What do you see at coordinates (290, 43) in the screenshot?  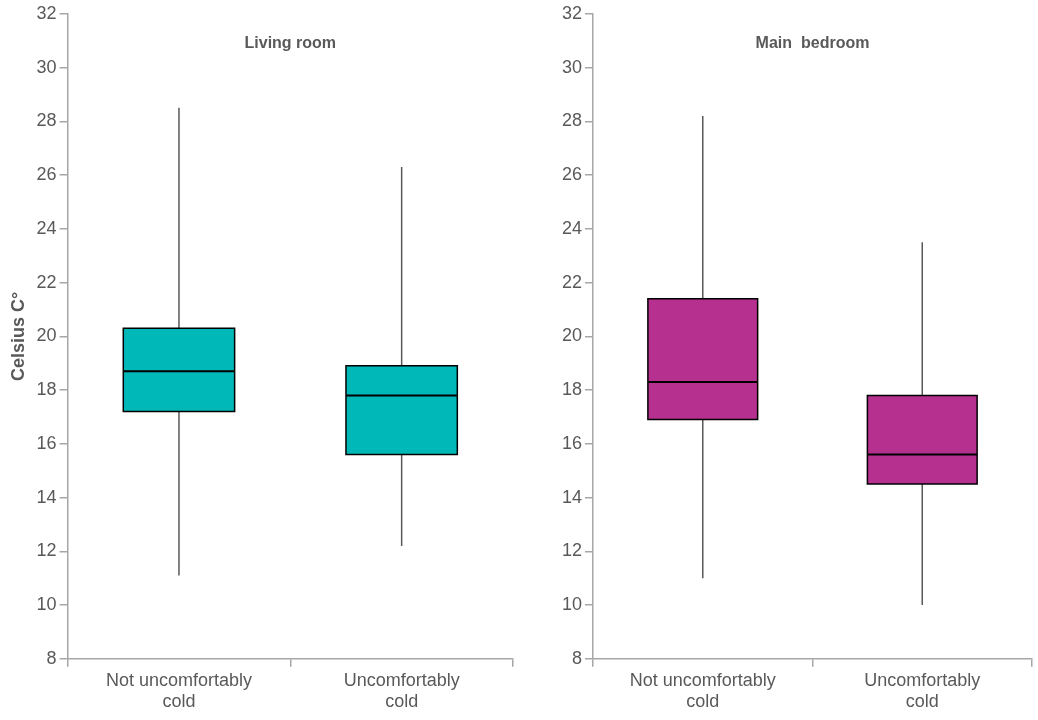 I see `text: Living room` at bounding box center [290, 43].